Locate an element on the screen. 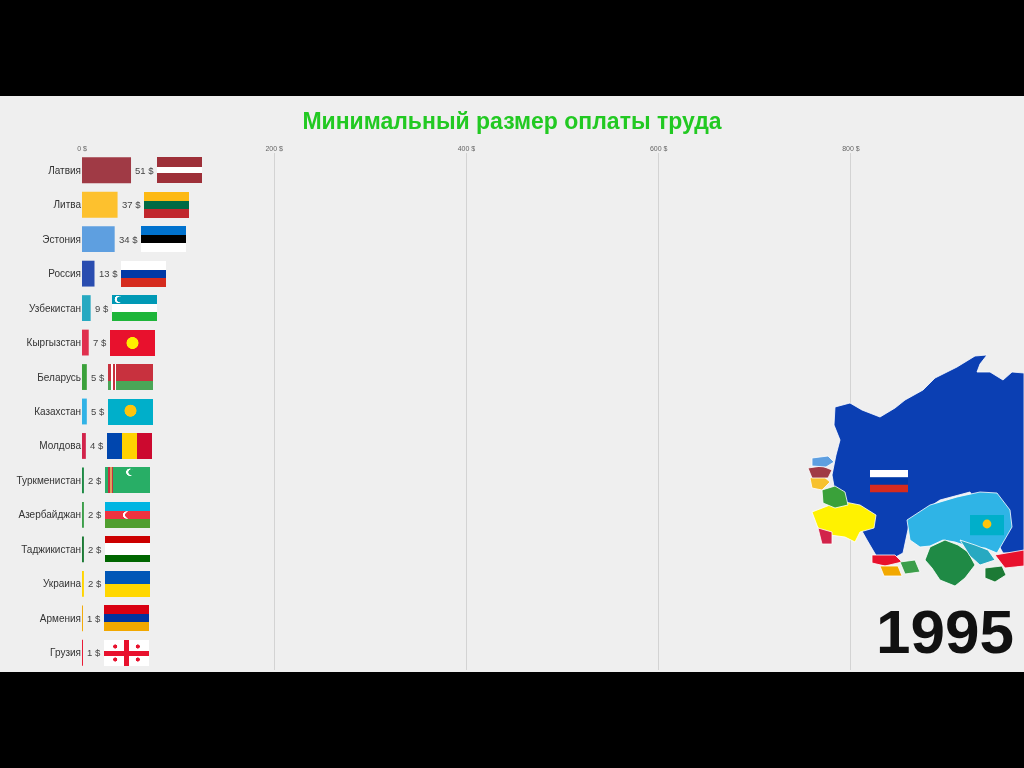  data-label: 37 $ is located at coordinates (132, 204).